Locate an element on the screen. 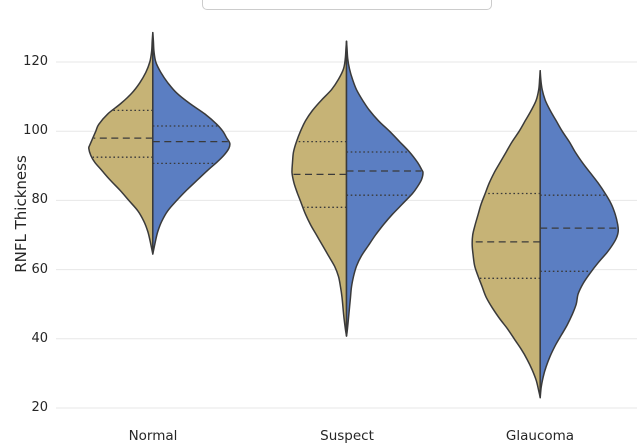  y-tick-label-80: 80 is located at coordinates (39, 199).